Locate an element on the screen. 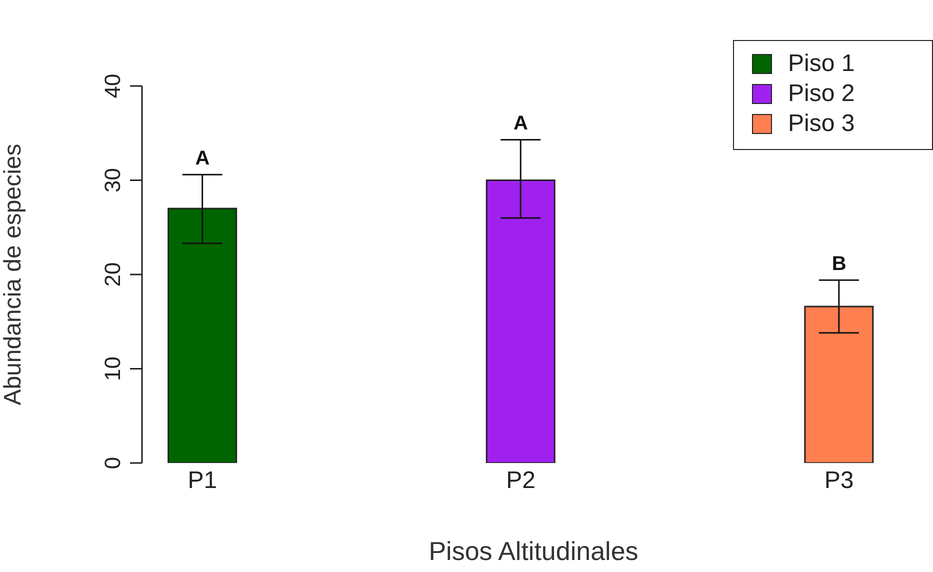 The image size is (933, 572). x-axis-title: Pisos Altitudinales is located at coordinates (533, 551).